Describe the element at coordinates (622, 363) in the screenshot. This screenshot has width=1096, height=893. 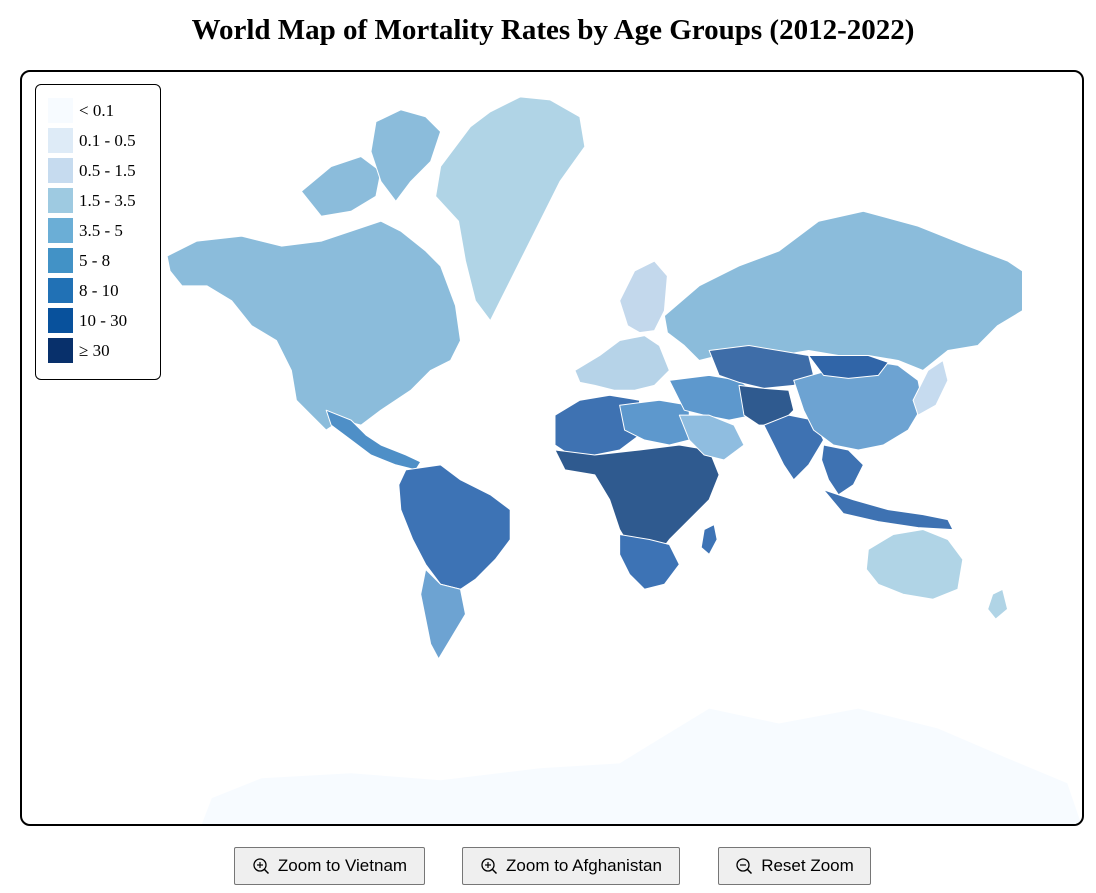
I see `country-europe` at that location.